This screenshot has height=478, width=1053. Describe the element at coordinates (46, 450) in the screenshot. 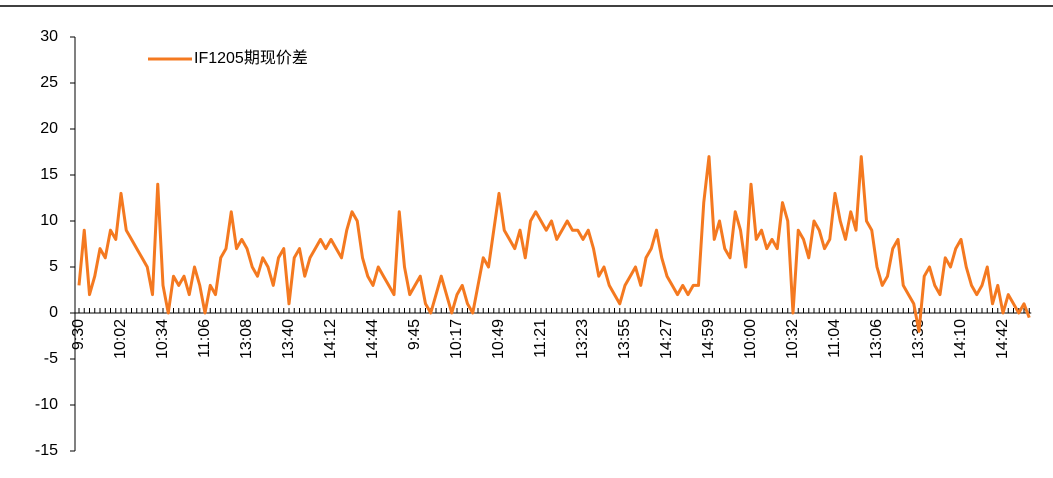

I see `y-tick-label: -15` at that location.